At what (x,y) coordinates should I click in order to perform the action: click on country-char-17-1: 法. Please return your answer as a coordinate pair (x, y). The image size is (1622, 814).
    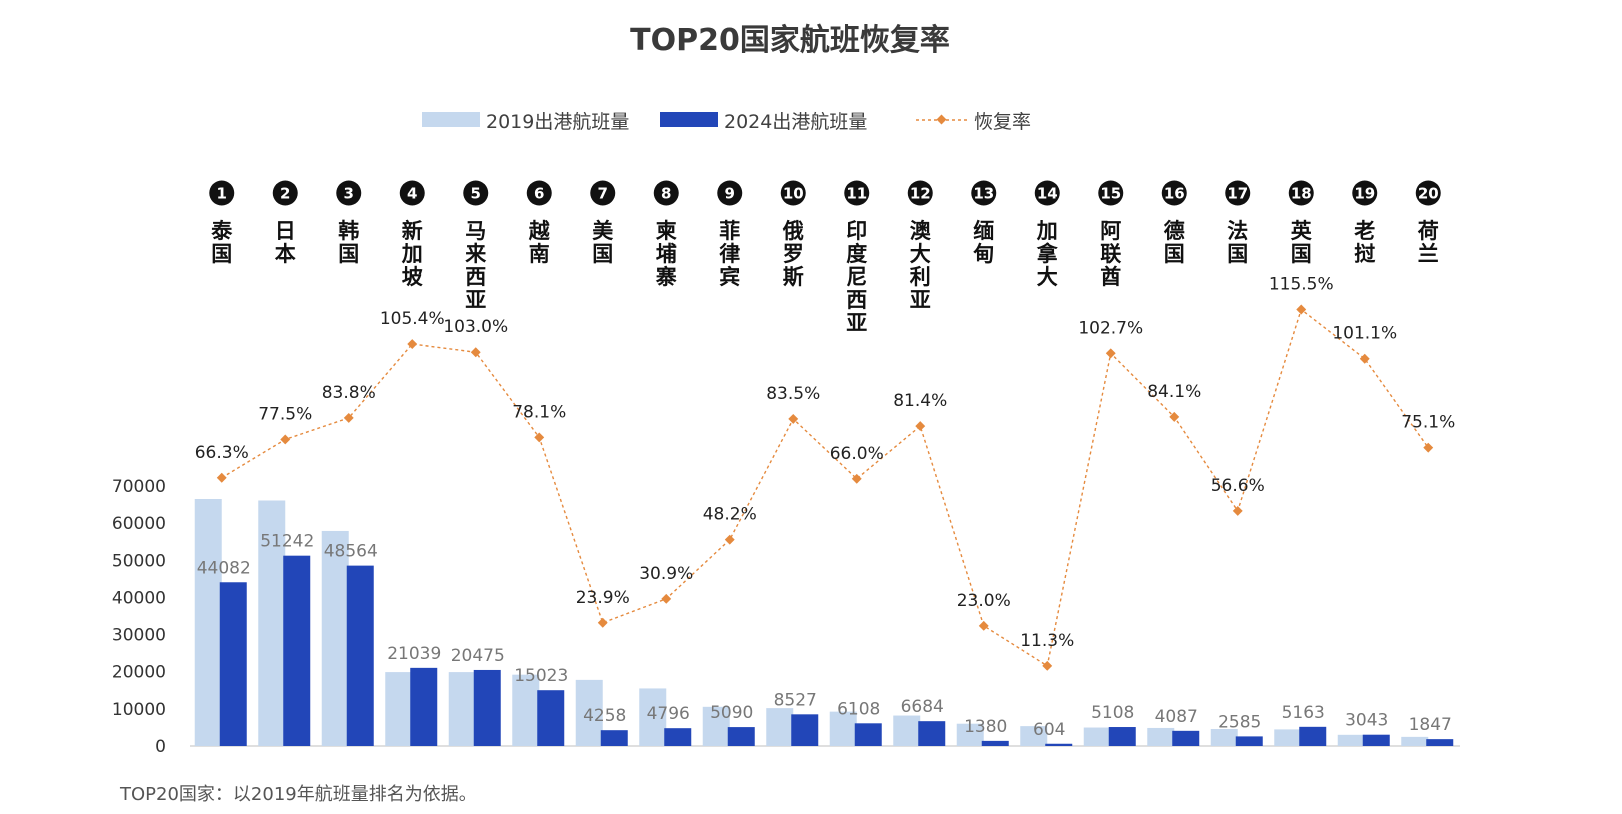
    Looking at the image, I should click on (1237, 231).